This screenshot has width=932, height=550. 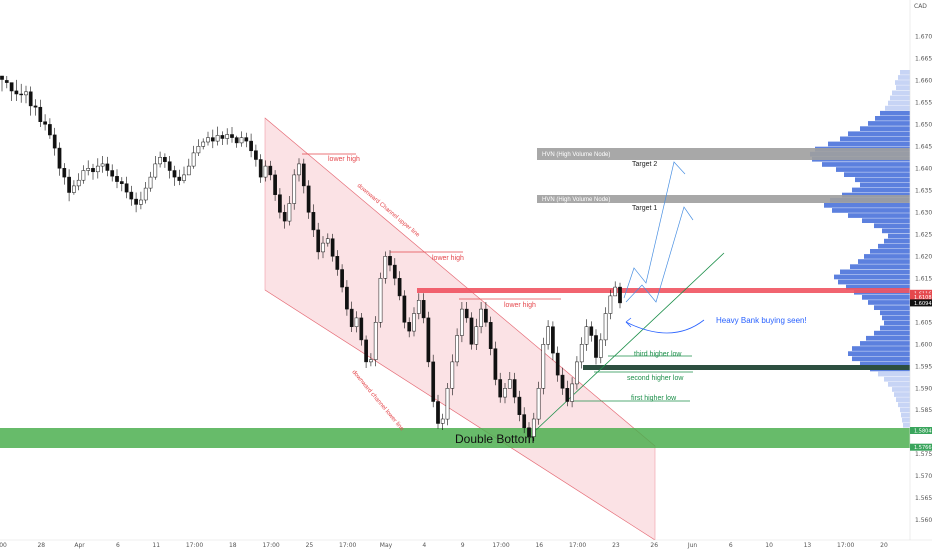 I want to click on bank-buying-arrow, so click(x=665, y=326).